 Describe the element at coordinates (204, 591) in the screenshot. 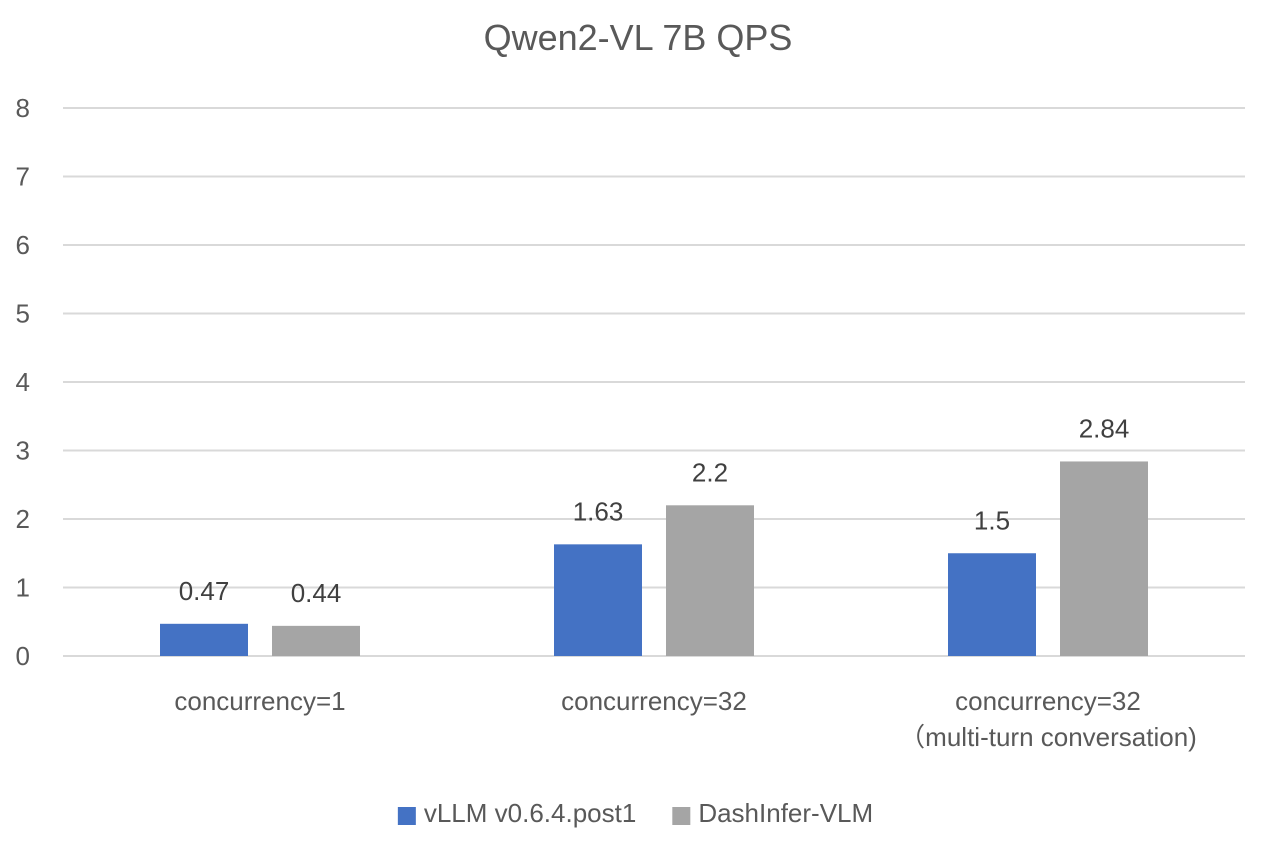

I see `data-label: 0.47` at that location.